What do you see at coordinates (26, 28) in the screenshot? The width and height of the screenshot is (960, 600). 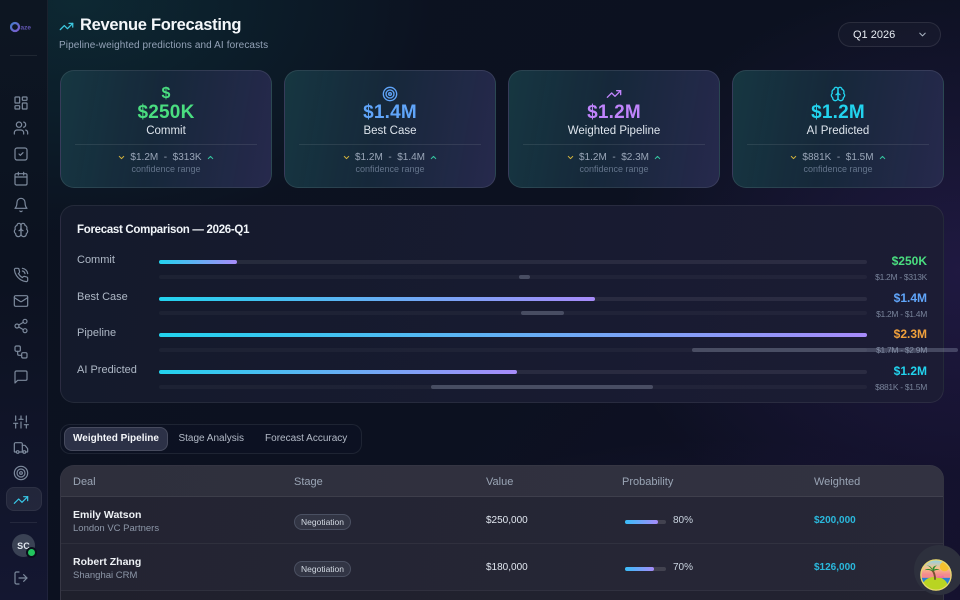 I see `svg-text: aze` at bounding box center [26, 28].